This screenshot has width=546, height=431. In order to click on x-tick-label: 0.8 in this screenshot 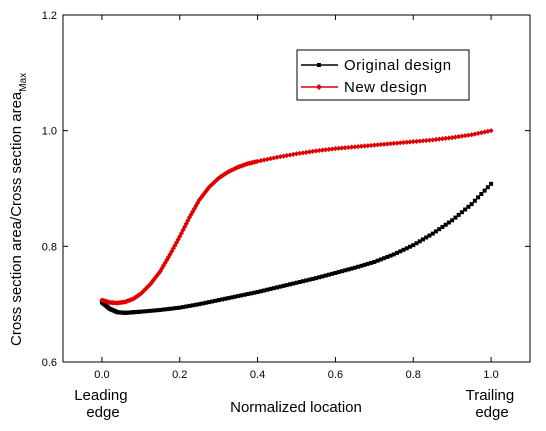, I will do `click(413, 375)`.